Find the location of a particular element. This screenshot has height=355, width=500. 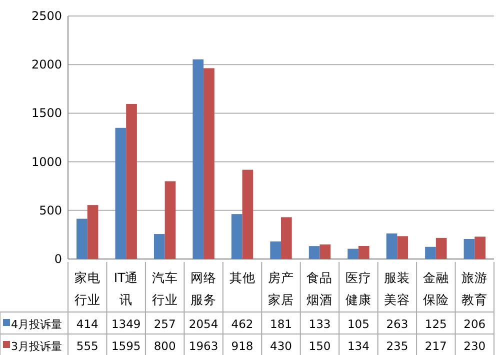

x-tick-label: IT通讯 is located at coordinates (126, 288).